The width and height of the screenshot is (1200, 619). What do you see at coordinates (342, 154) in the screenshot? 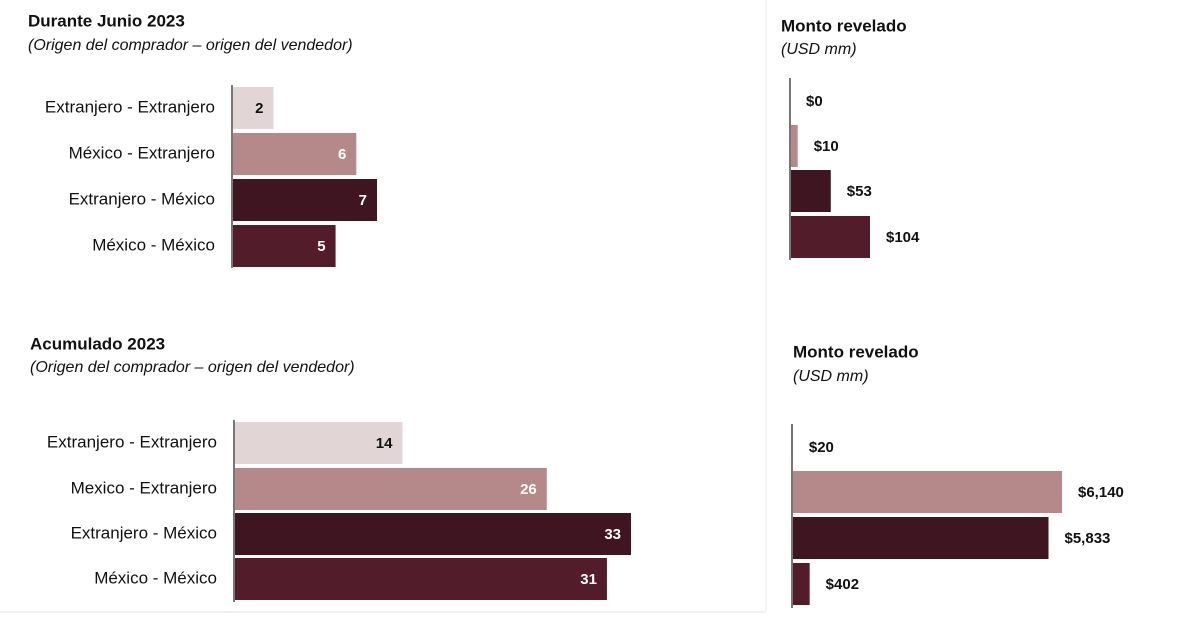
I see `value-label: 6` at bounding box center [342, 154].